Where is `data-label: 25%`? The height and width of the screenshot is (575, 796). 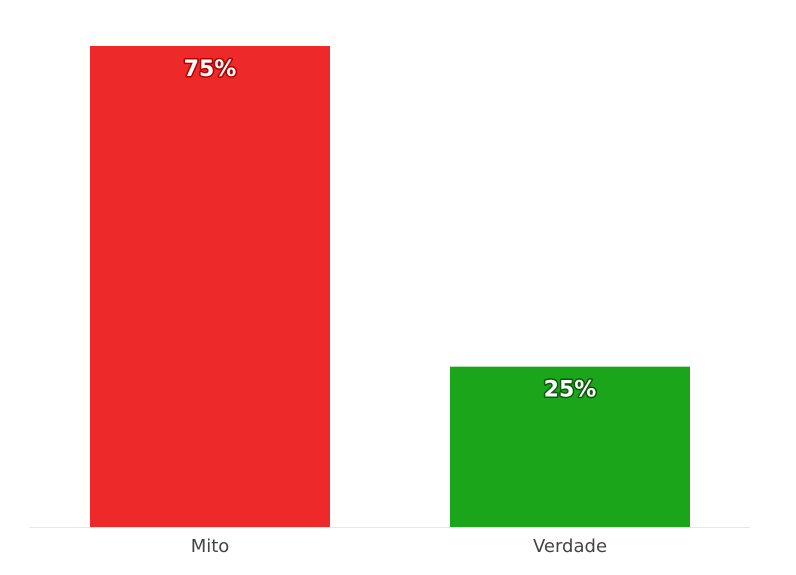 data-label: 25% is located at coordinates (570, 390).